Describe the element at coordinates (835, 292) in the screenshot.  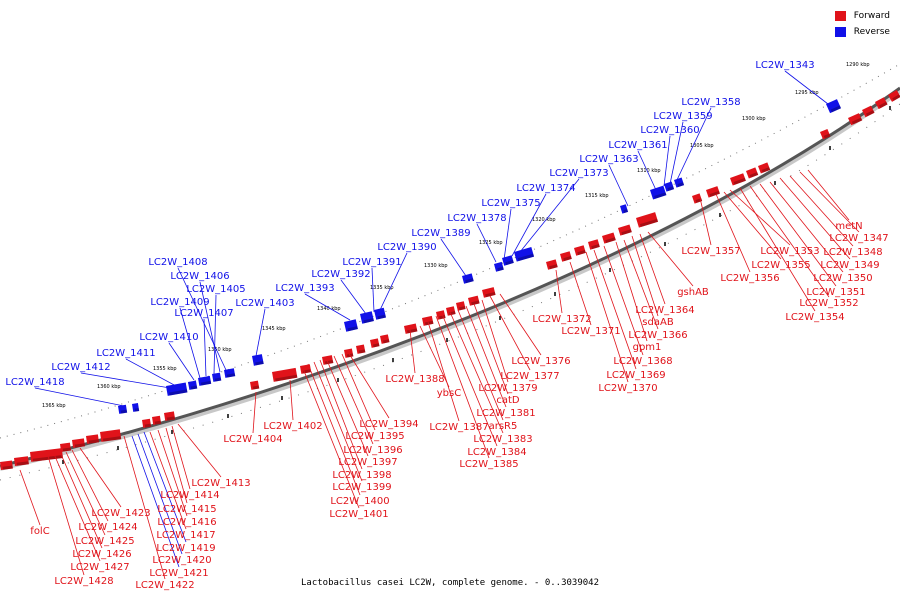
I see `gene-label: LC2W_1351` at that location.